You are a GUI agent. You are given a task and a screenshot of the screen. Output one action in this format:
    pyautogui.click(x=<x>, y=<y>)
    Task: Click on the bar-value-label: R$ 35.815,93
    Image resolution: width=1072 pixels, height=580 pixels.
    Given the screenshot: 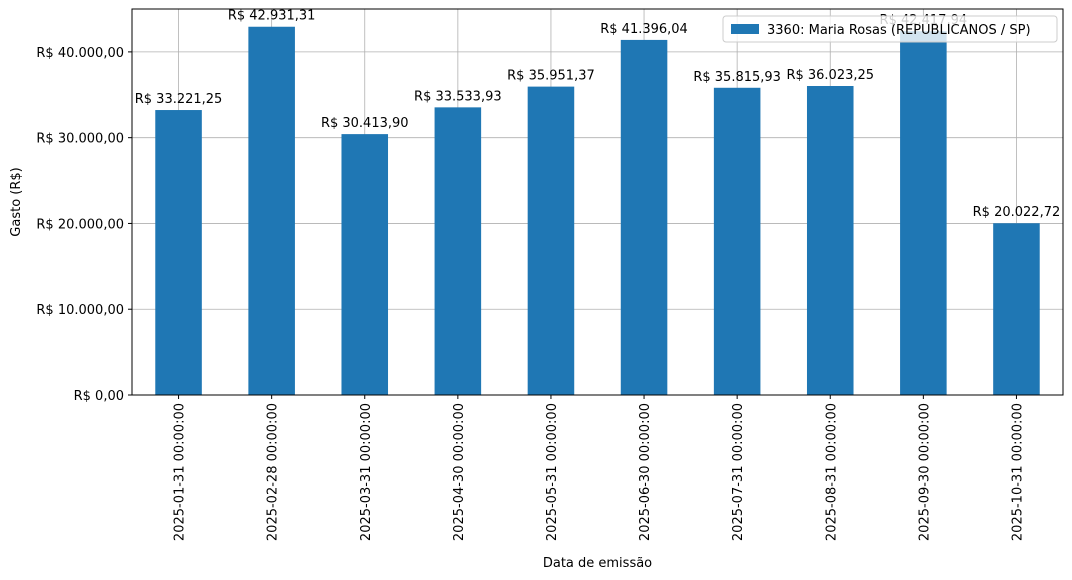 What is the action you would take?
    pyautogui.click(x=737, y=77)
    